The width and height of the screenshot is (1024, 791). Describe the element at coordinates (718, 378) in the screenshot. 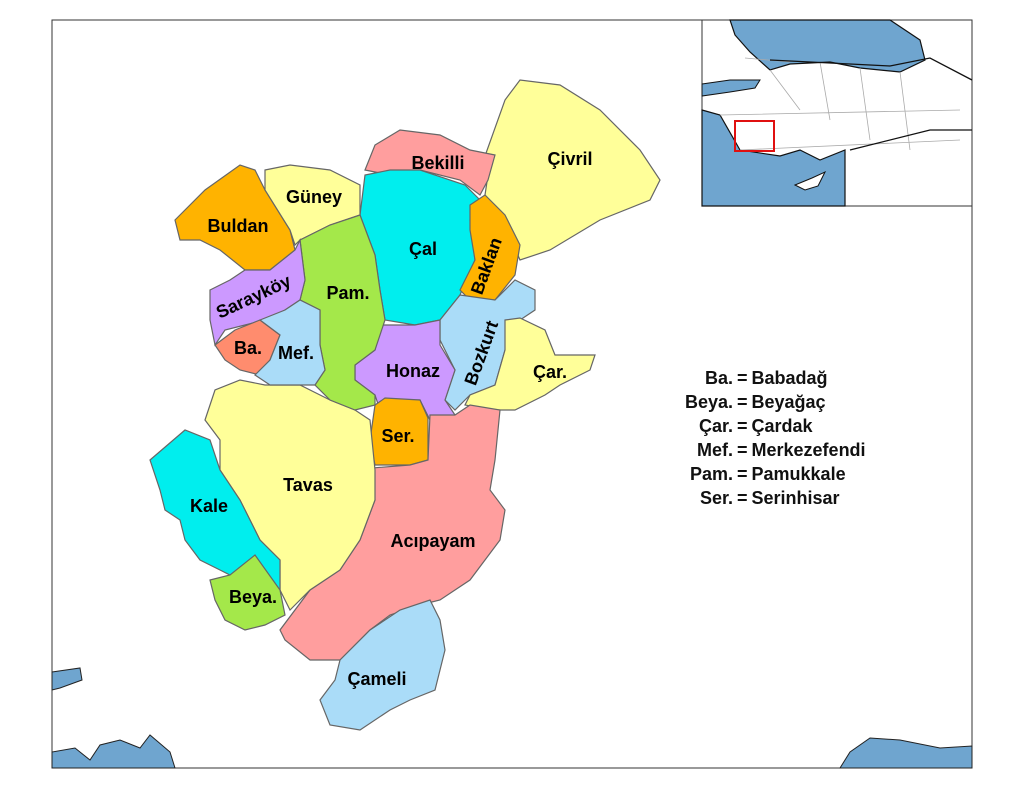

I see `legend-abbreviation: Ba.` at that location.